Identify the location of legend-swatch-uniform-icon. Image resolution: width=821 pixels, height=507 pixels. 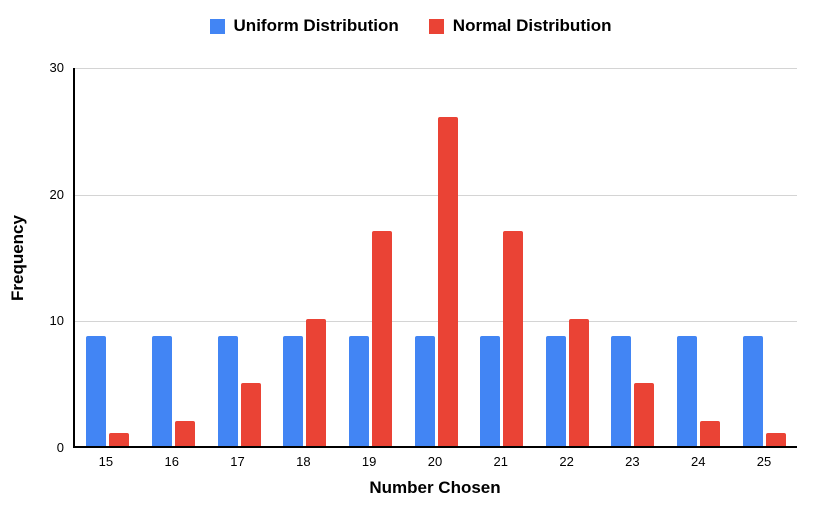
(217, 26).